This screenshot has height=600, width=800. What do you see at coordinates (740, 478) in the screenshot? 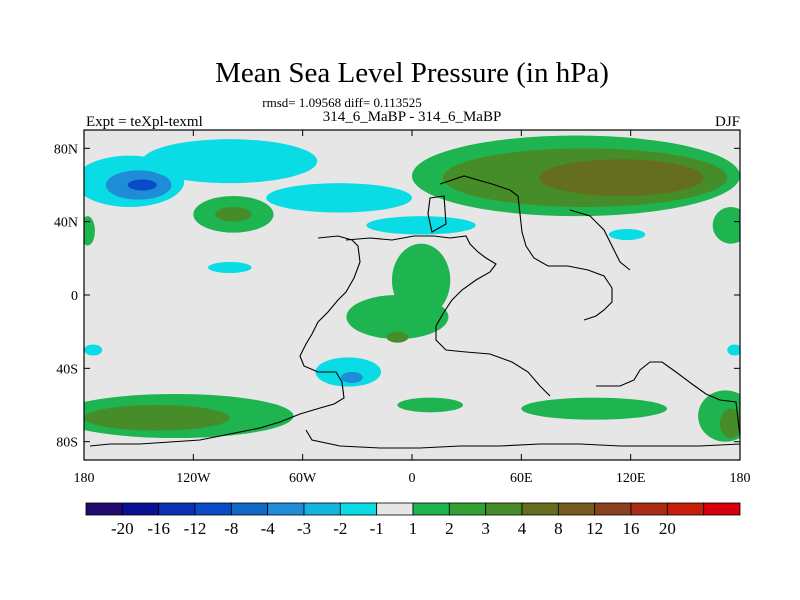
I see `x-tick-label-6: 180` at bounding box center [740, 478].